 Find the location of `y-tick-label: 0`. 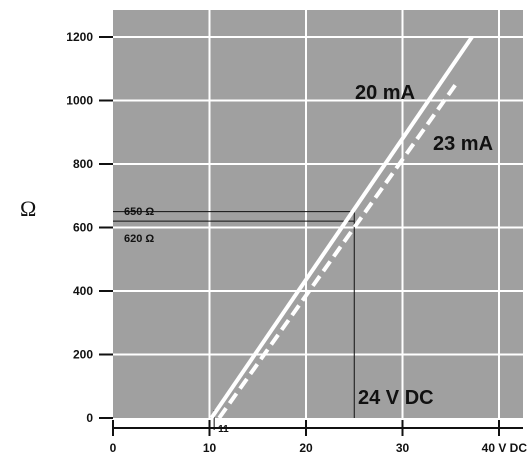

y-tick-label: 0 is located at coordinates (89, 418).